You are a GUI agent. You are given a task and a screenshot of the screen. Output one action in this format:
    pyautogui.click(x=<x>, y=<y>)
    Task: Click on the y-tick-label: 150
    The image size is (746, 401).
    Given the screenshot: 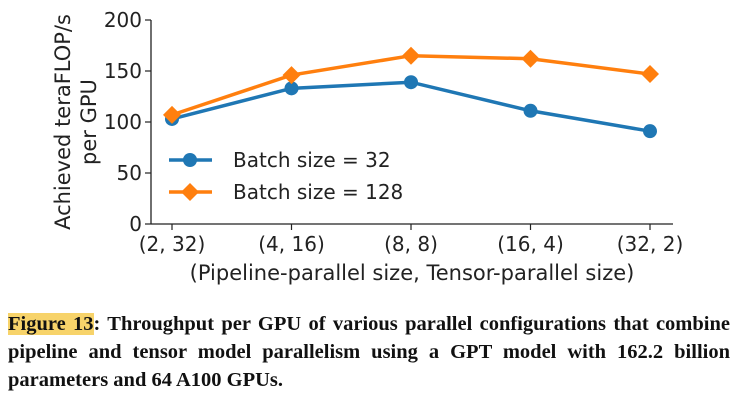 What is the action you would take?
    pyautogui.click(x=123, y=71)
    